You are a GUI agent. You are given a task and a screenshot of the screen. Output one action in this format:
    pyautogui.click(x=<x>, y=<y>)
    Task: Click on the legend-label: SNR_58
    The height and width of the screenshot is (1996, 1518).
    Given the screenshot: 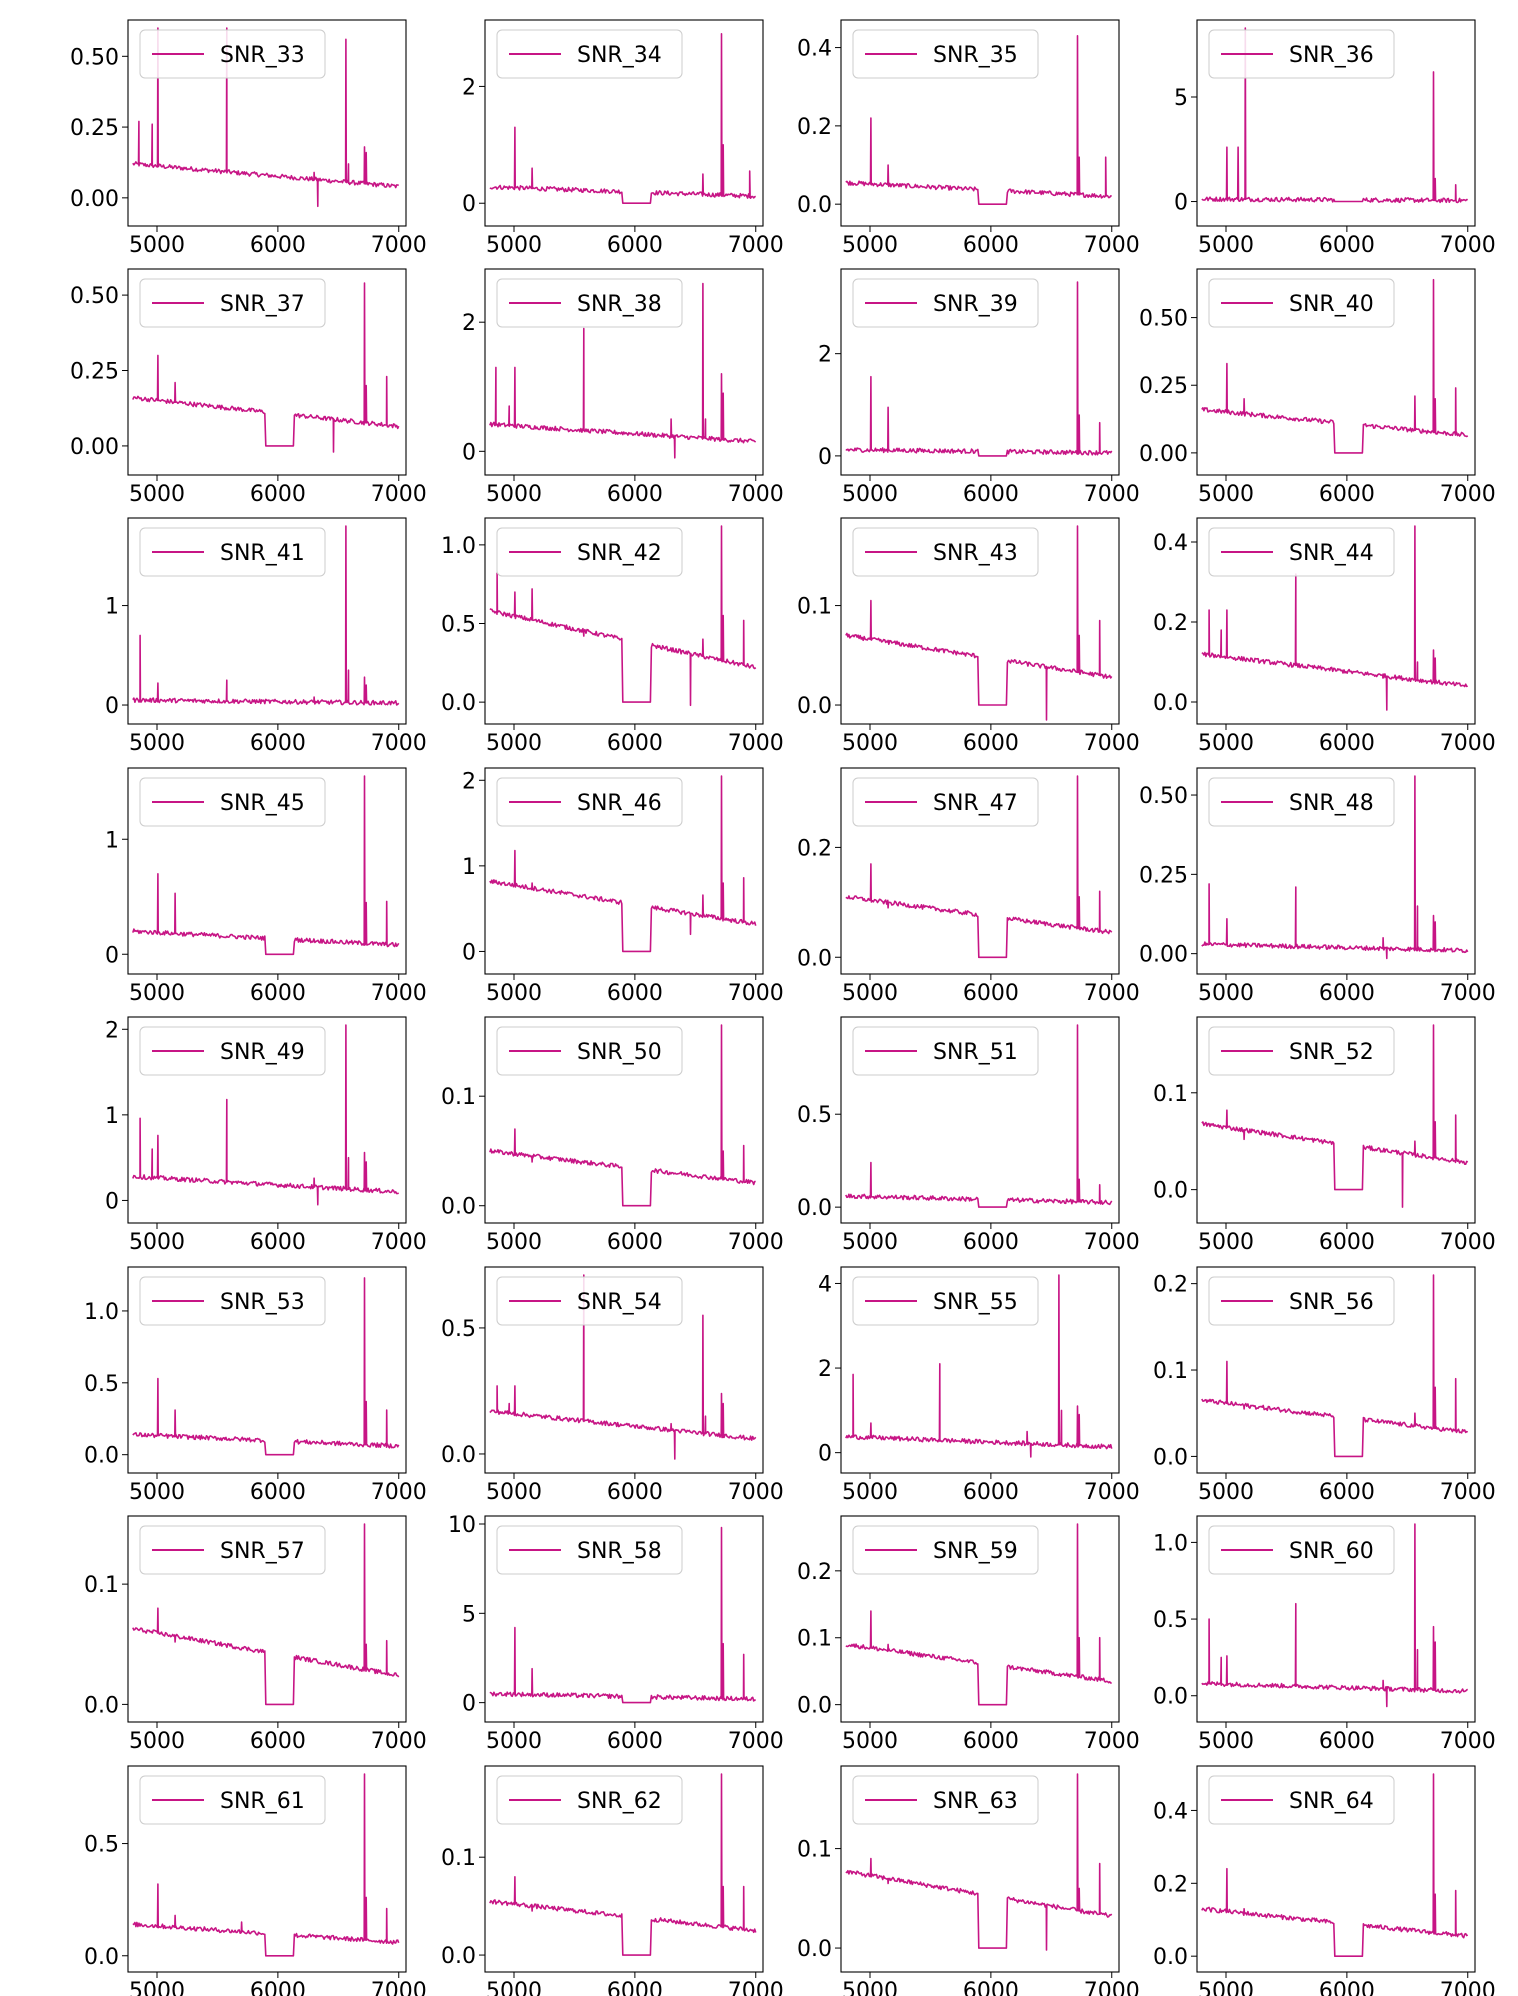 What is the action you would take?
    pyautogui.click(x=619, y=1551)
    